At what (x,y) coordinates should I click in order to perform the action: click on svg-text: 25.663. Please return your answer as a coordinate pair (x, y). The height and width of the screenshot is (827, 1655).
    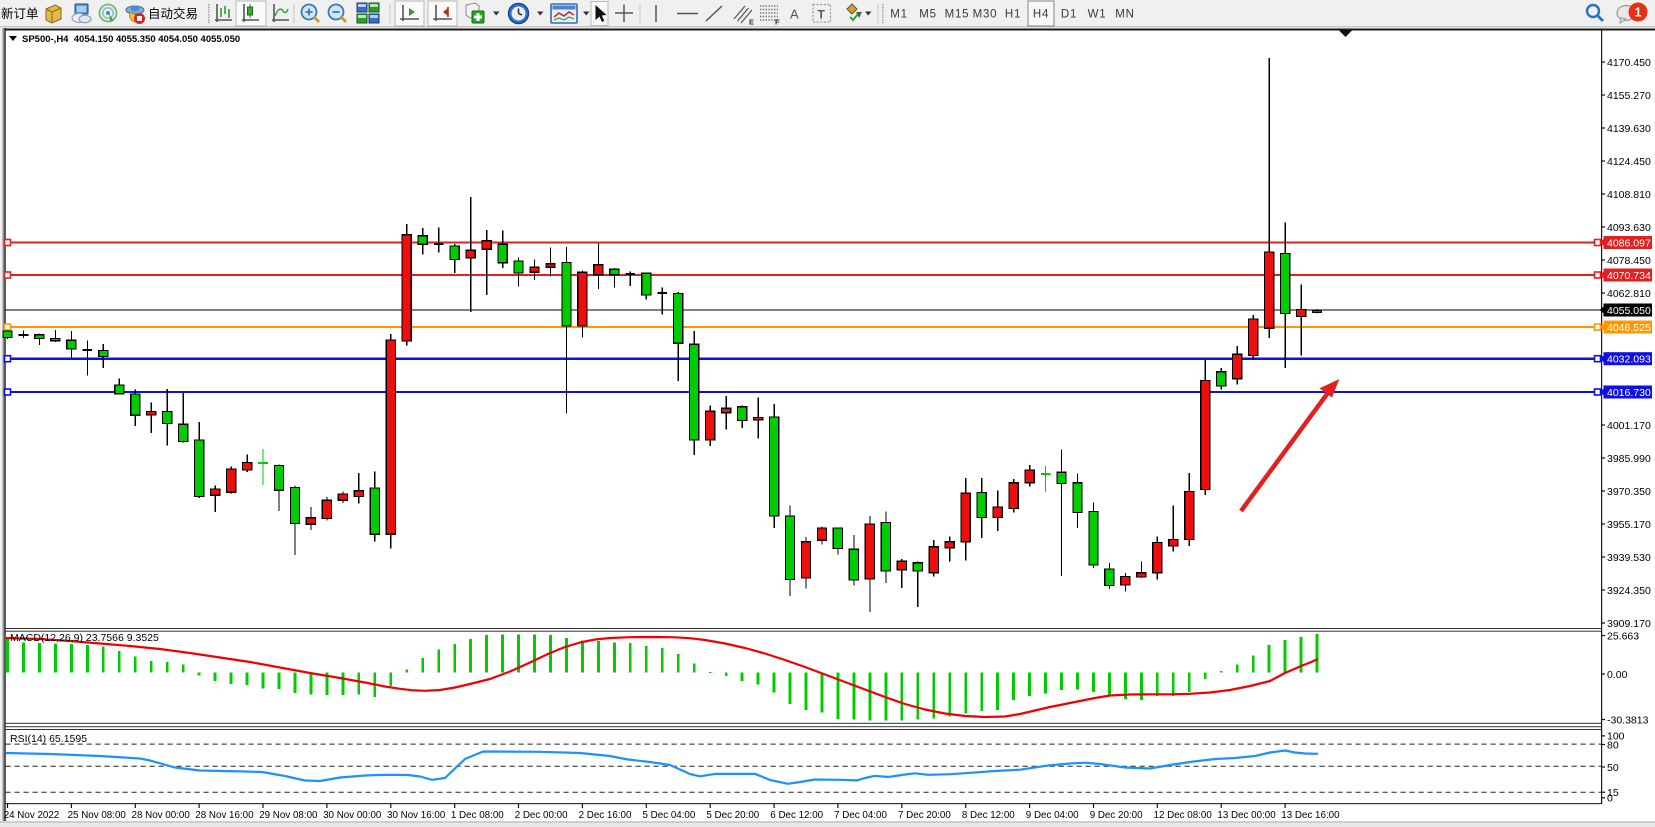
    Looking at the image, I should click on (1623, 636).